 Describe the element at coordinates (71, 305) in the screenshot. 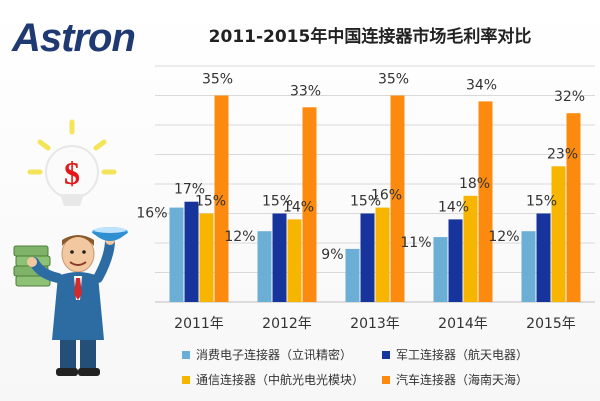

I see `businessman-icon` at that location.